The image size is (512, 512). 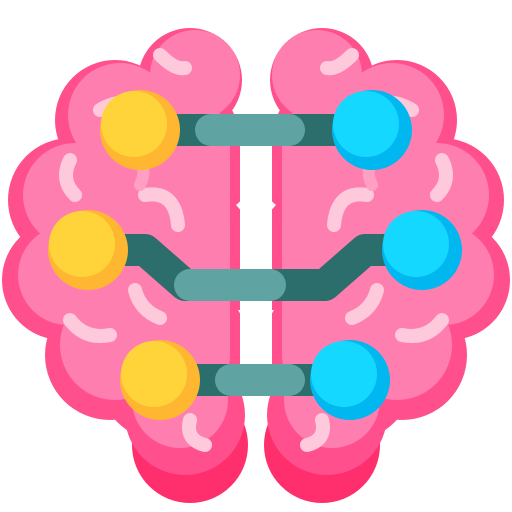 I want to click on node-left-top, so click(x=140, y=130).